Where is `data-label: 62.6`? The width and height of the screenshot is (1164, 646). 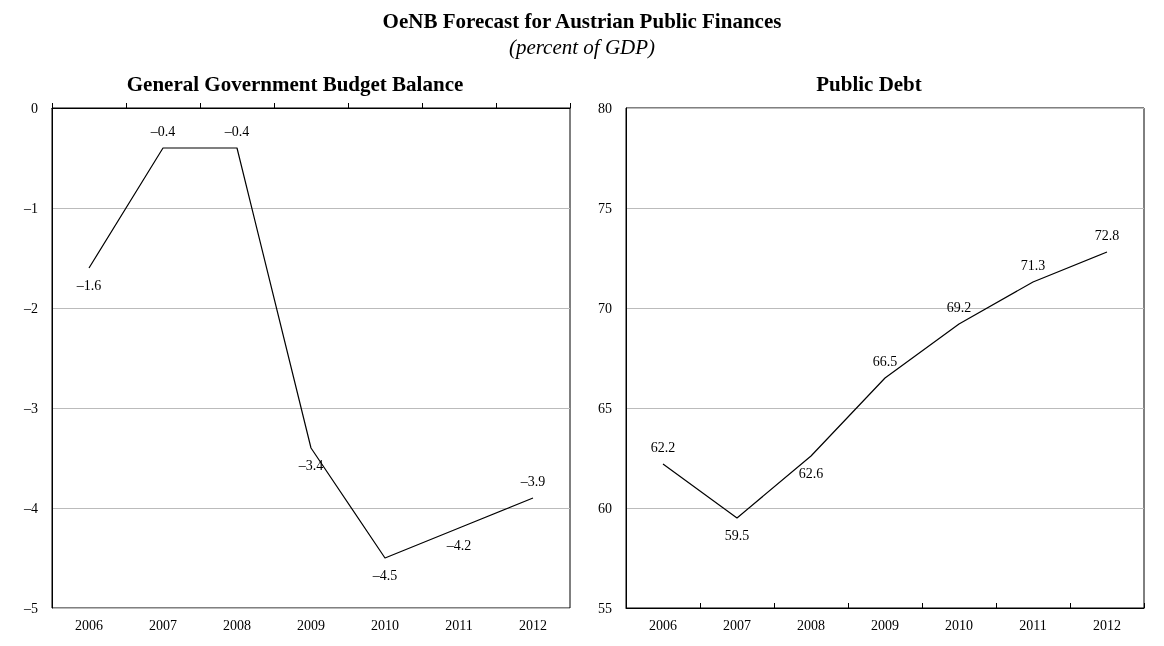 data-label: 62.6 is located at coordinates (811, 473).